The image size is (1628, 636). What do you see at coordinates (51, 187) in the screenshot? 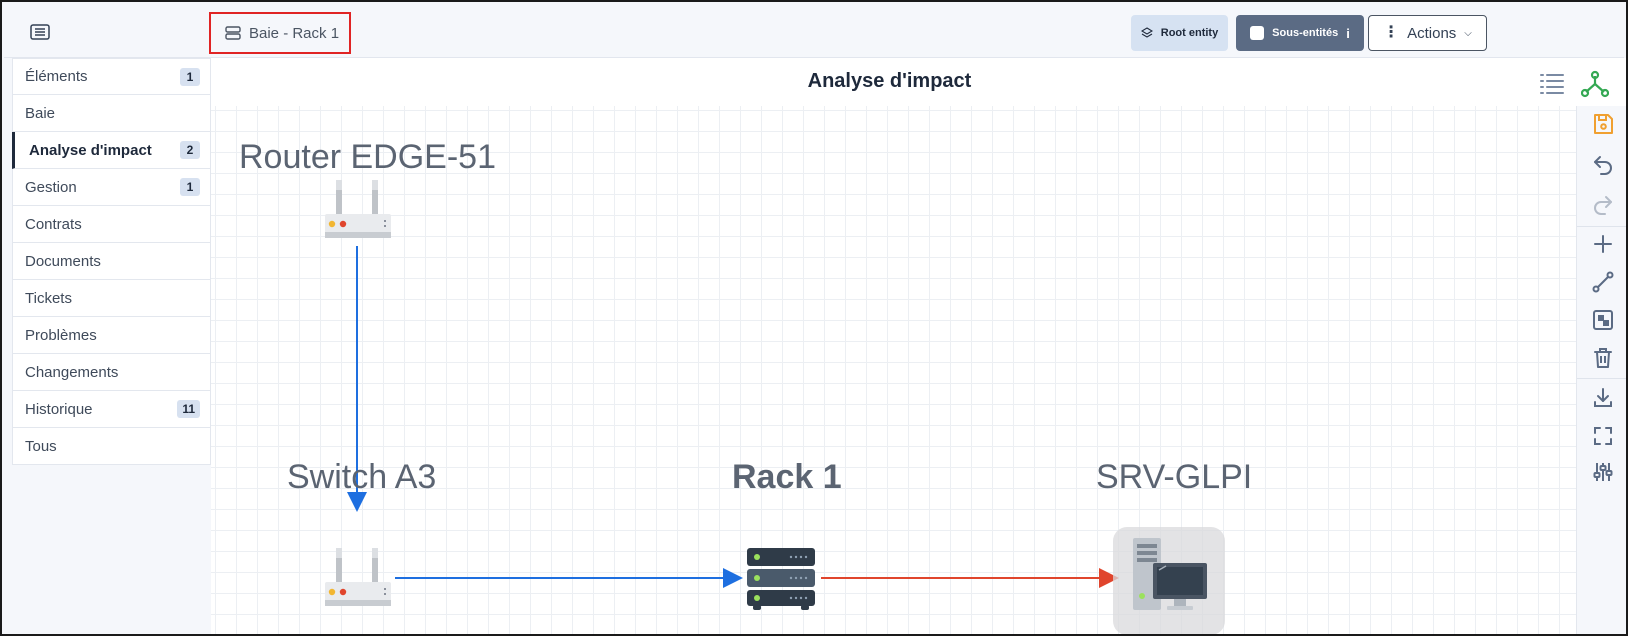
I see `sidebar-item-label: Gestion` at bounding box center [51, 187].